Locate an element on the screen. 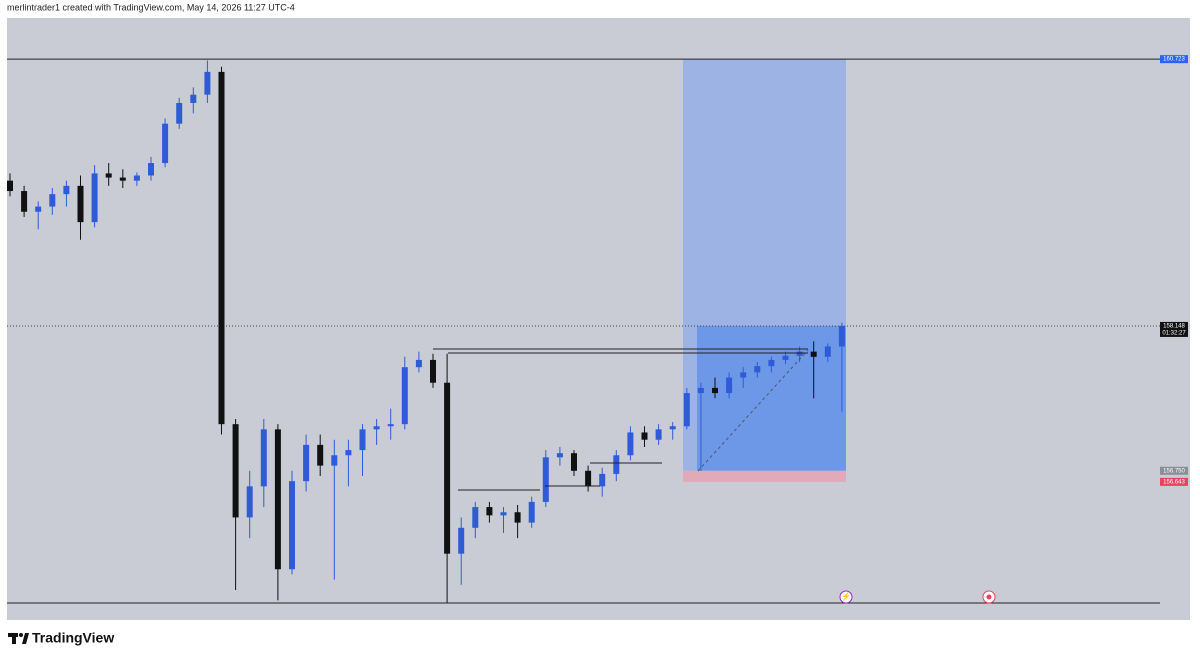 The height and width of the screenshot is (659, 1200). profit-zone is located at coordinates (771, 398).